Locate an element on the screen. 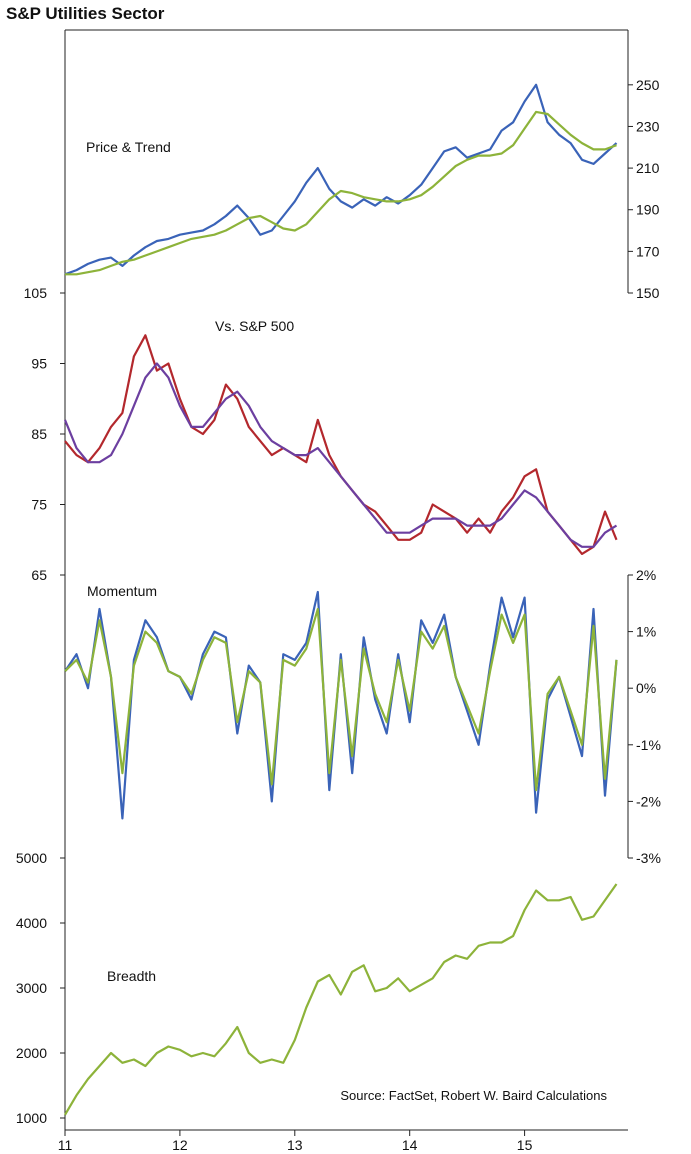  y-tick-label: 95 is located at coordinates (39, 364).